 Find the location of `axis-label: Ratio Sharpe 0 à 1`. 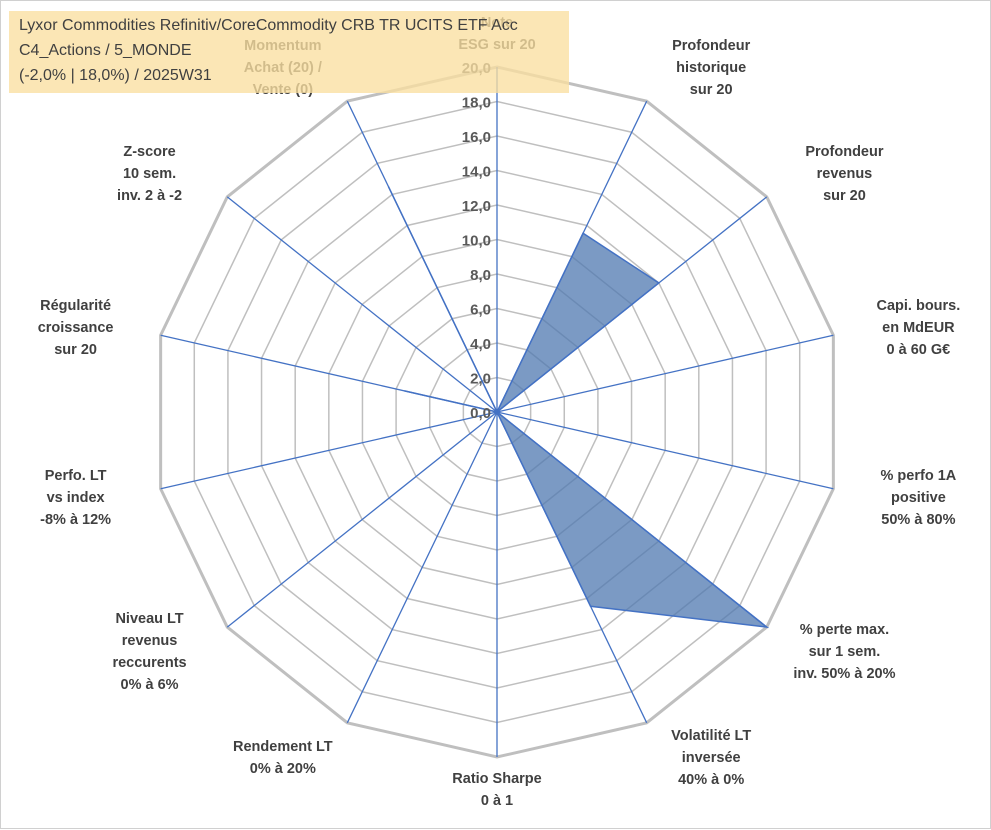

axis-label: Ratio Sharpe 0 à 1 is located at coordinates (496, 790).